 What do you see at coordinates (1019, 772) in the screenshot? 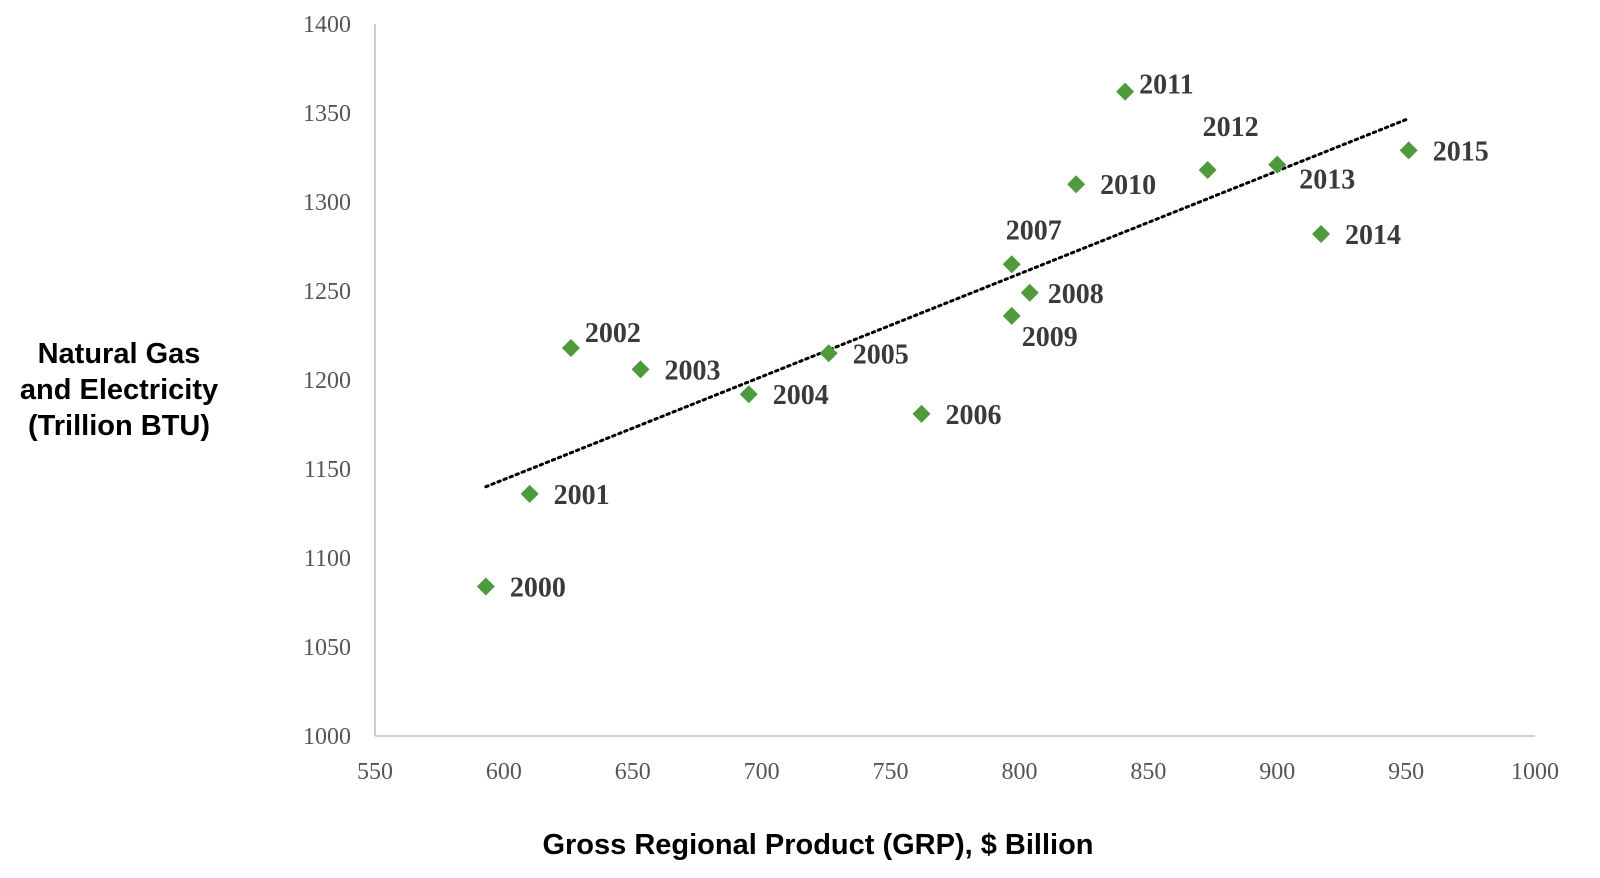
I see `x-tick-label: 800` at bounding box center [1019, 772].